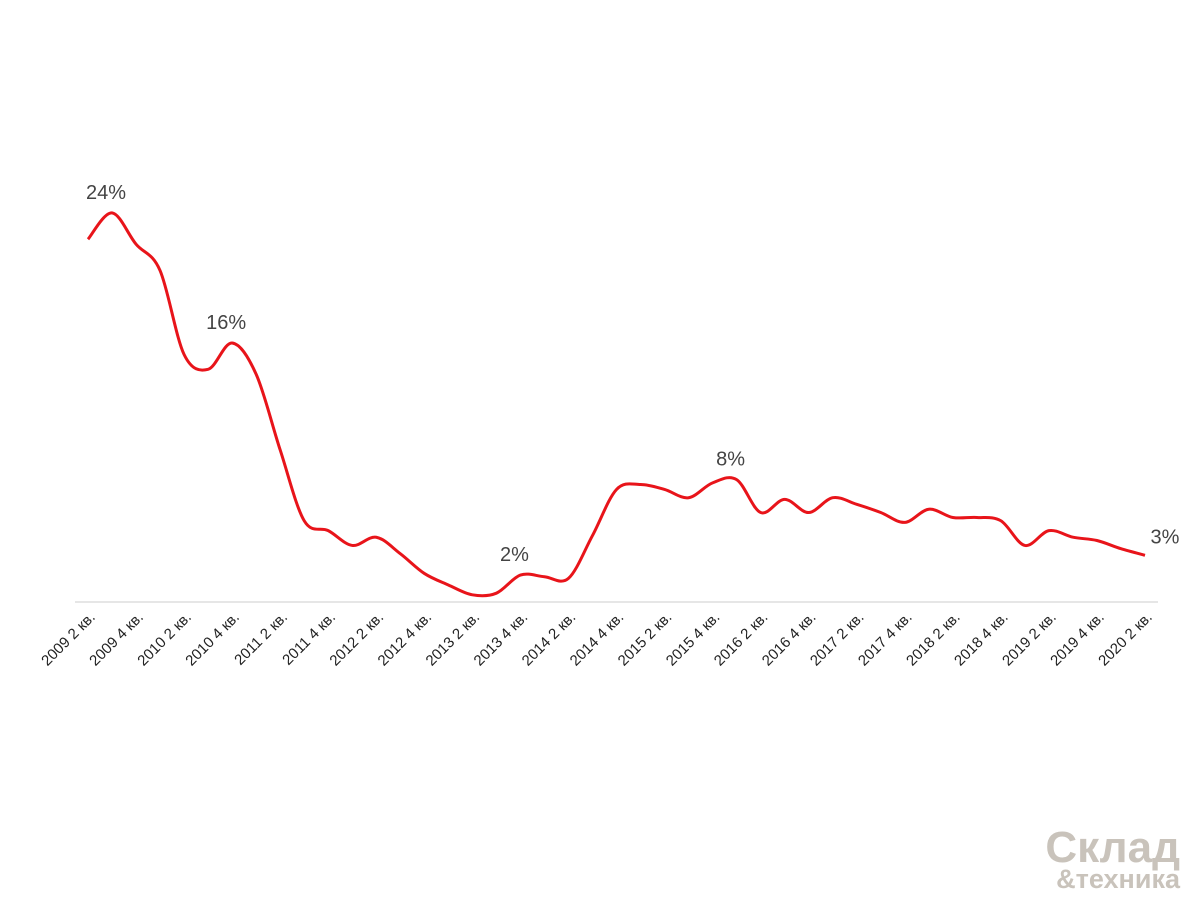  What do you see at coordinates (1112, 847) in the screenshot?
I see `logo-top: Склад` at bounding box center [1112, 847].